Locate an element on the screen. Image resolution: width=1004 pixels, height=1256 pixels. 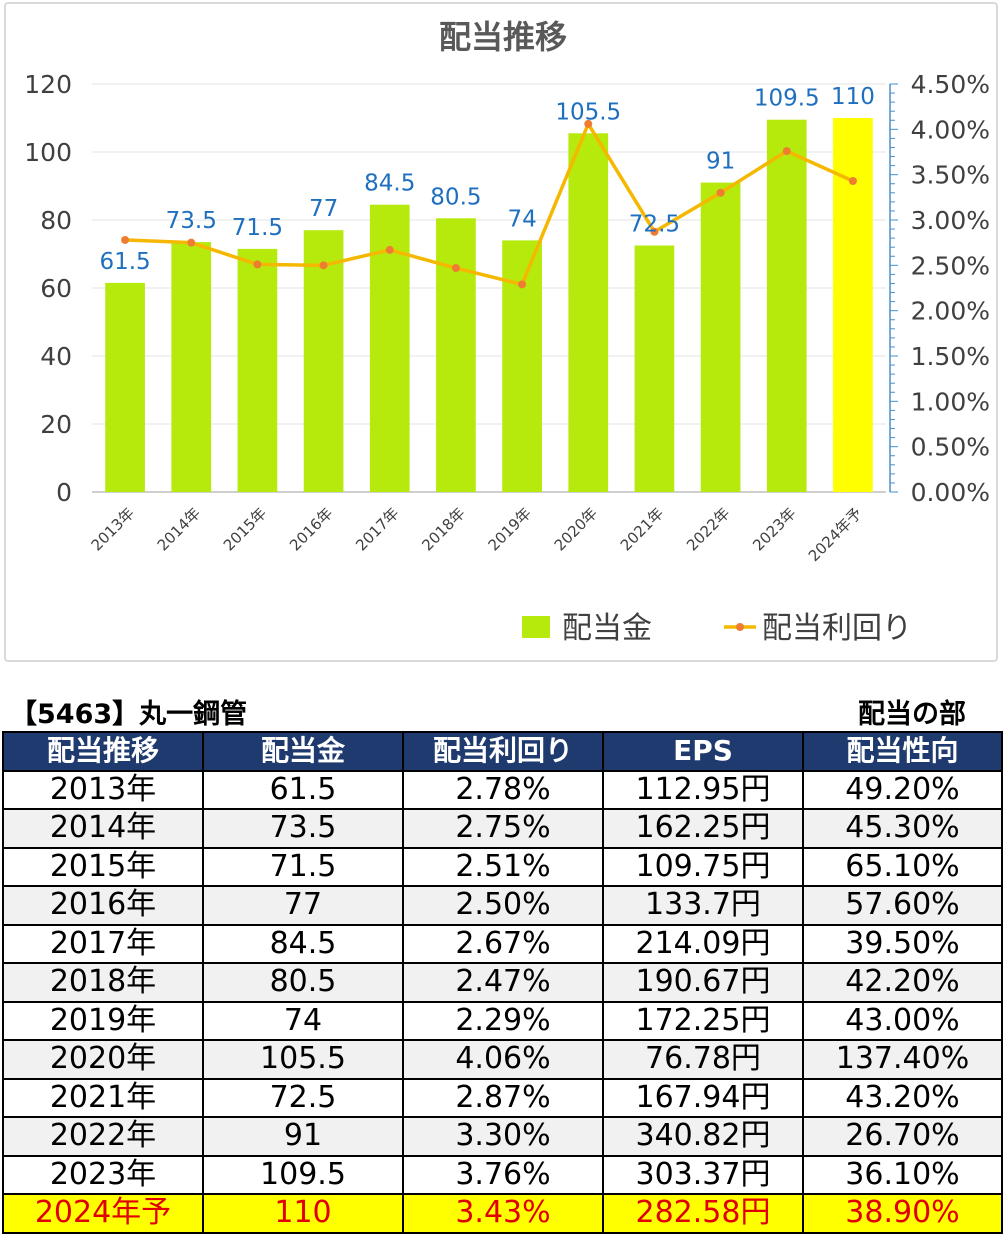
table-row: 2014年 73.5 2.75% 162.25円 45.30% is located at coordinates (502, 828).